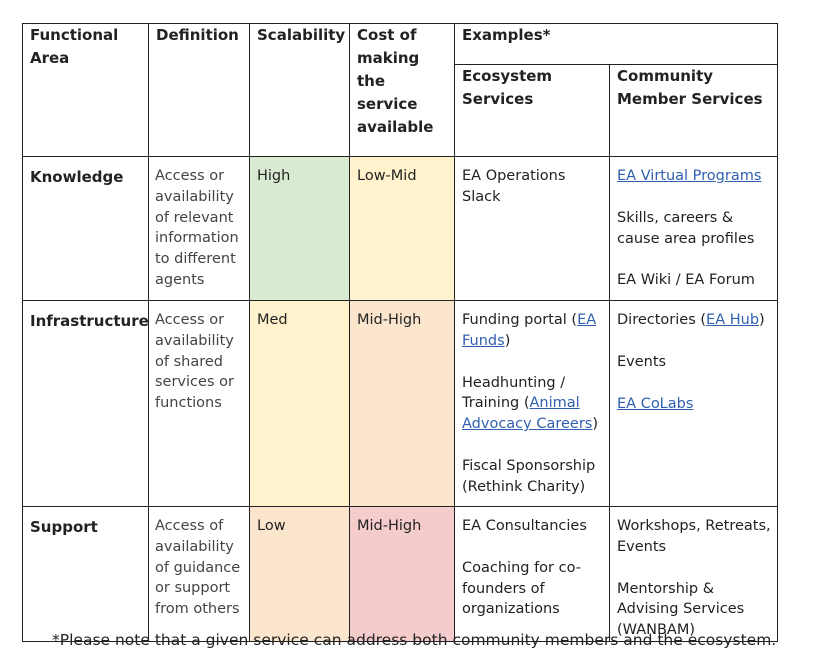 The image size is (820, 663). What do you see at coordinates (532, 110) in the screenshot?
I see `header-ecosystem-services: Ecosystem Services` at bounding box center [532, 110].